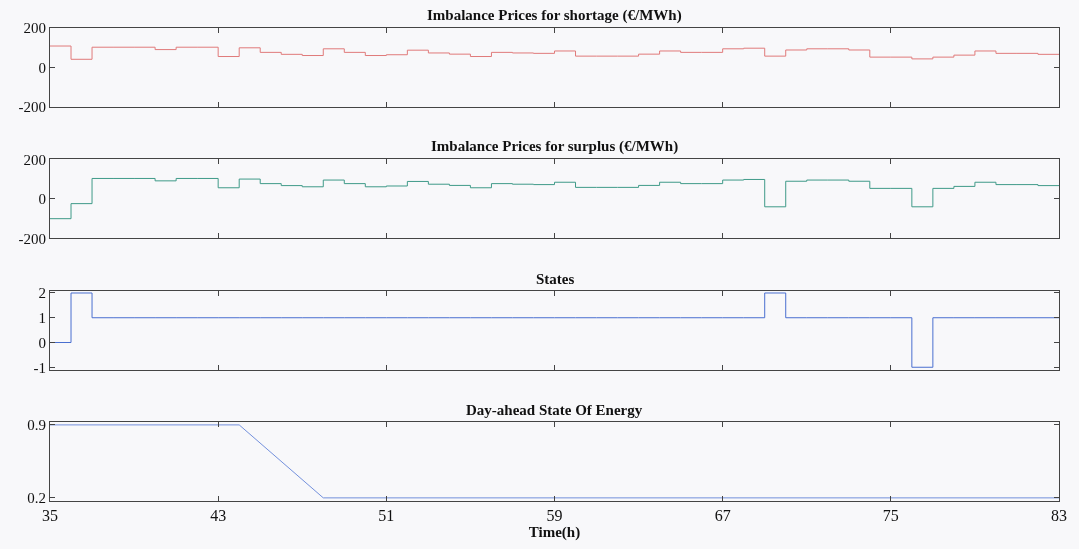  I want to click on x-tick-label: 35, so click(50, 516).